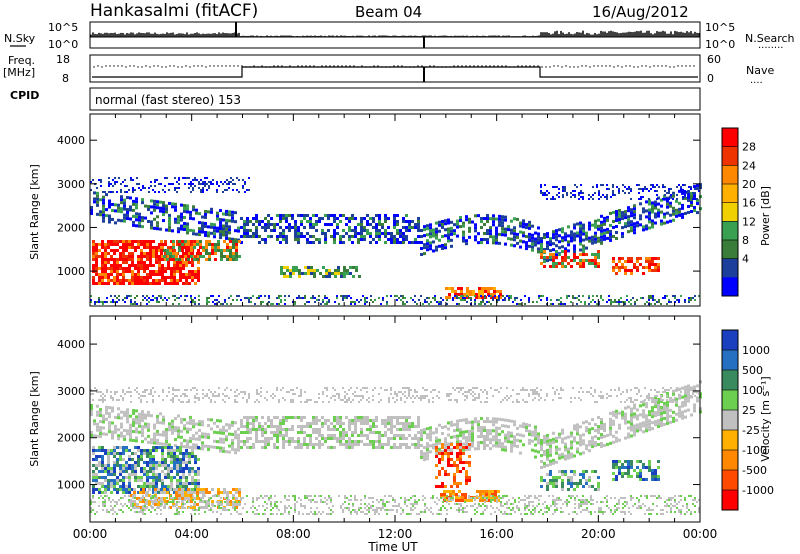  I want to click on power-right-cell, so click(541, 263).